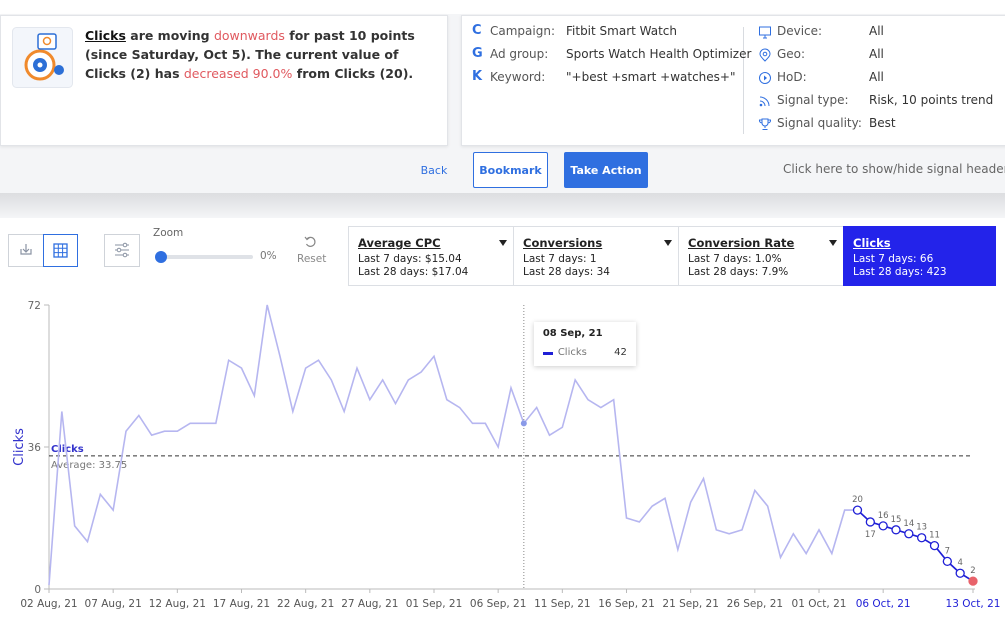  I want to click on metric-name: Conversions, so click(563, 243).